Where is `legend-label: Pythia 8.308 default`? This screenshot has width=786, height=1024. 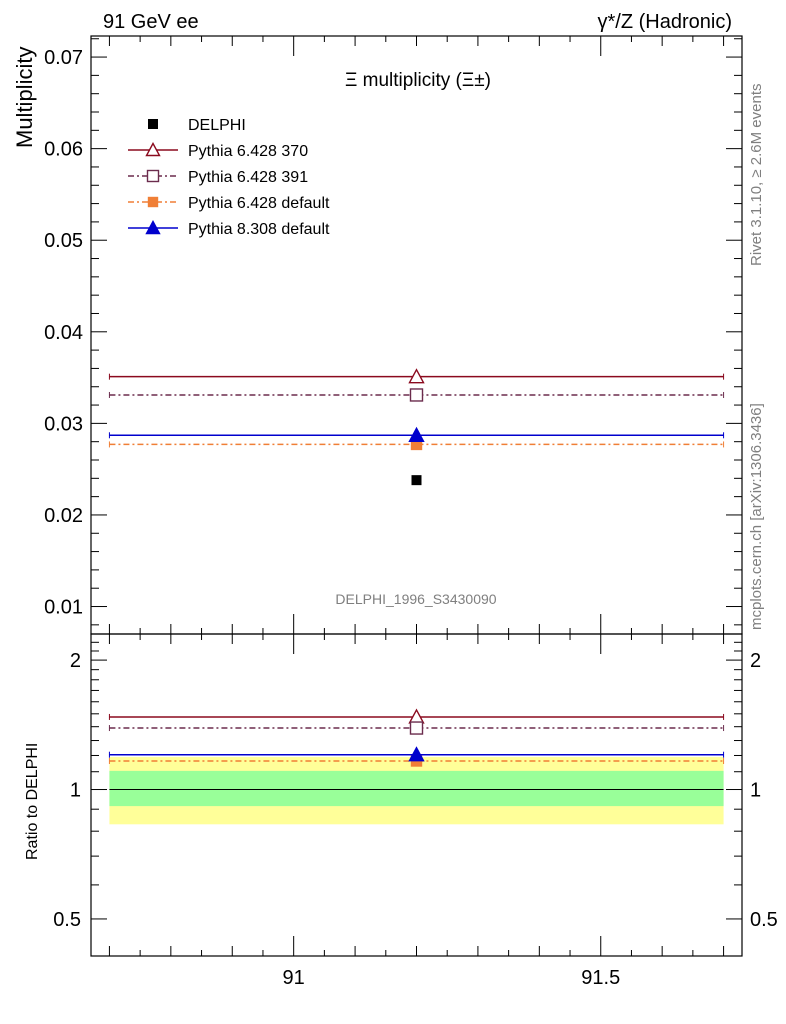
legend-label: Pythia 8.308 default is located at coordinates (259, 229).